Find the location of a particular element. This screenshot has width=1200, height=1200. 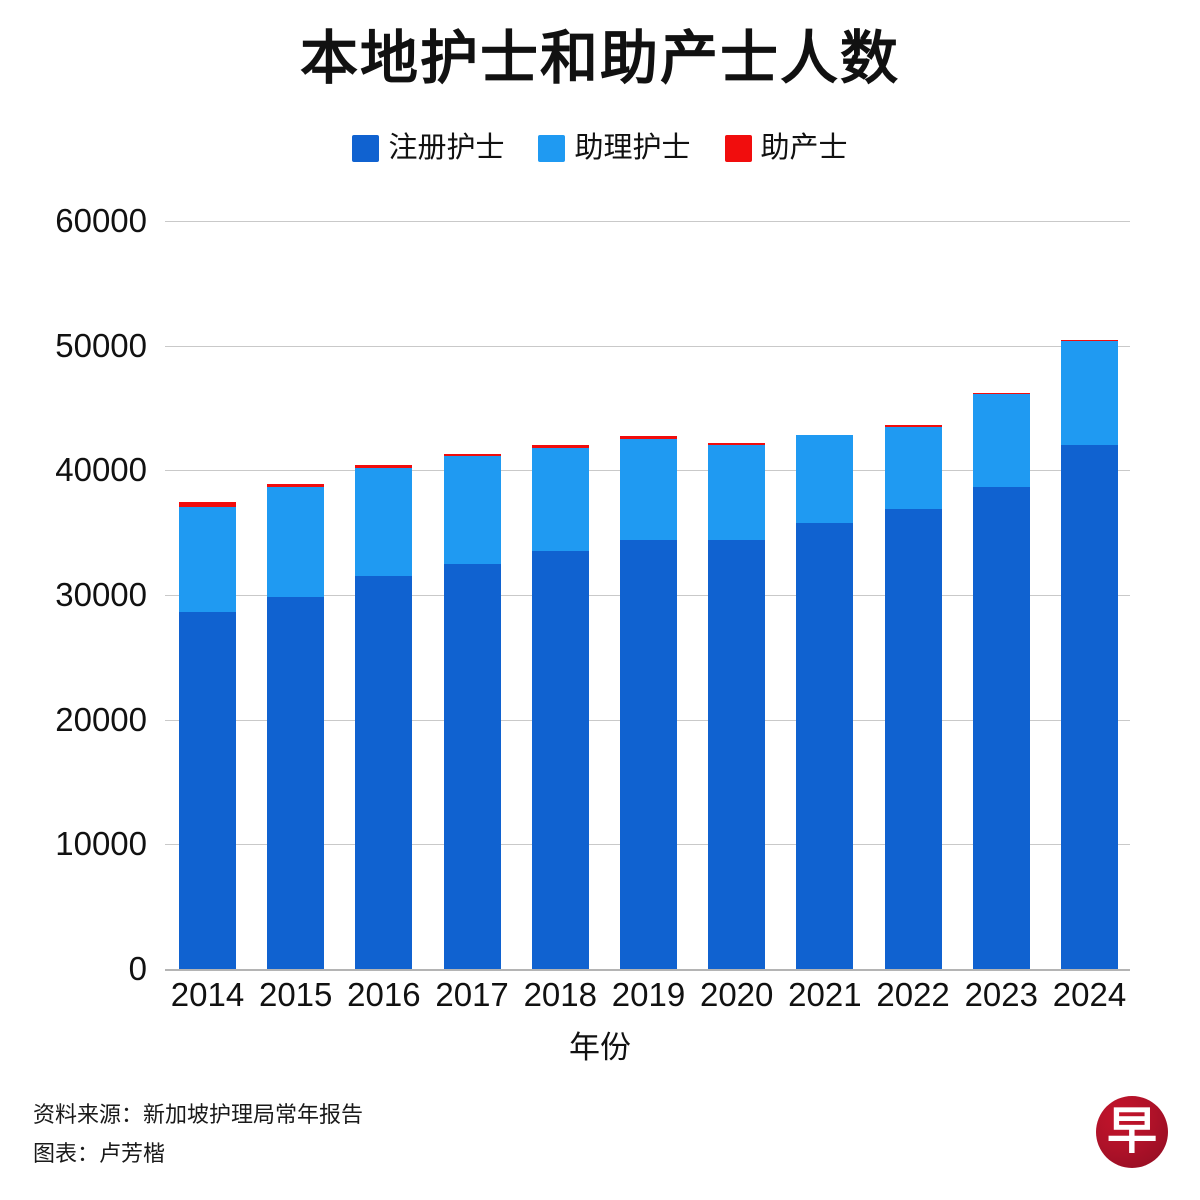

bar-2015 is located at coordinates (296, 726).